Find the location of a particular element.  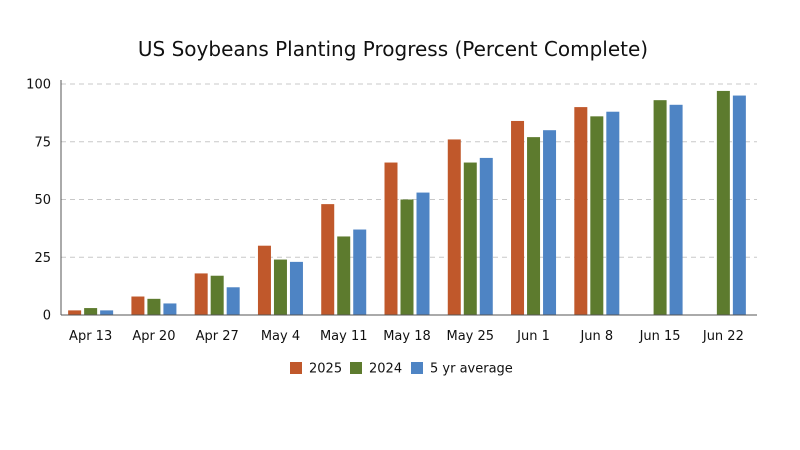

x-tick-label: Jun 22 is located at coordinates (723, 336).